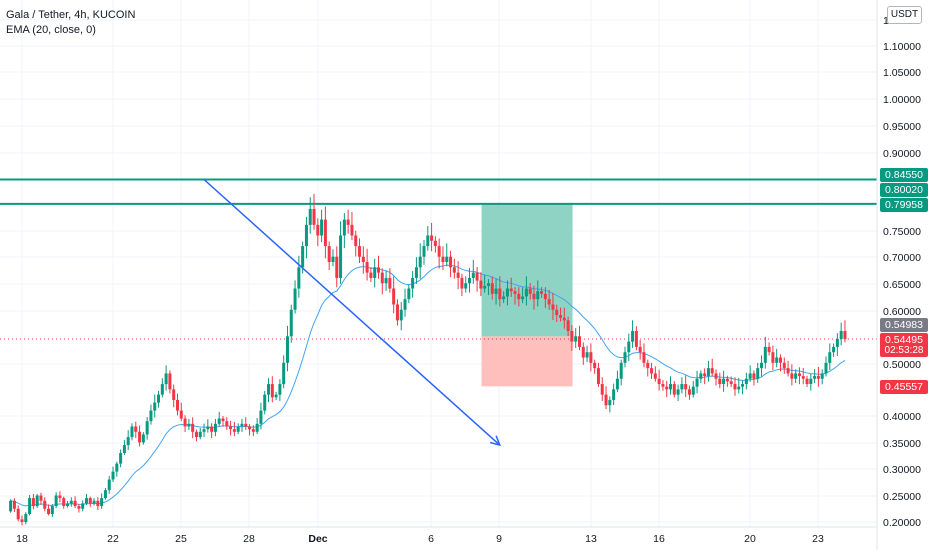 This screenshot has height=555, width=932. What do you see at coordinates (904, 175) in the screenshot?
I see `price-tag-resistance-top: 0.84550` at bounding box center [904, 175].